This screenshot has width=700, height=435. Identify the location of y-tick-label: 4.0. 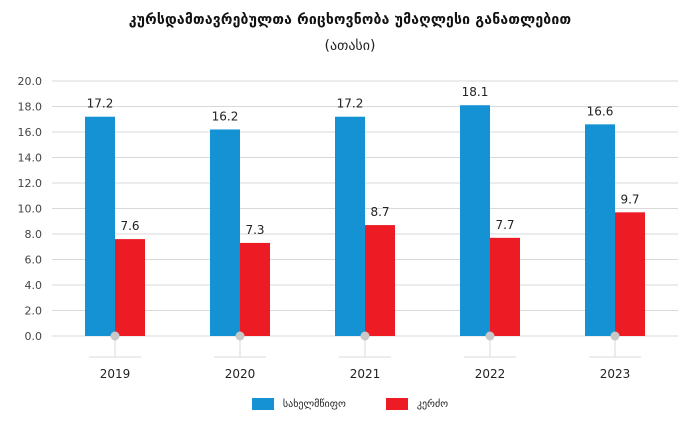
(34, 285).